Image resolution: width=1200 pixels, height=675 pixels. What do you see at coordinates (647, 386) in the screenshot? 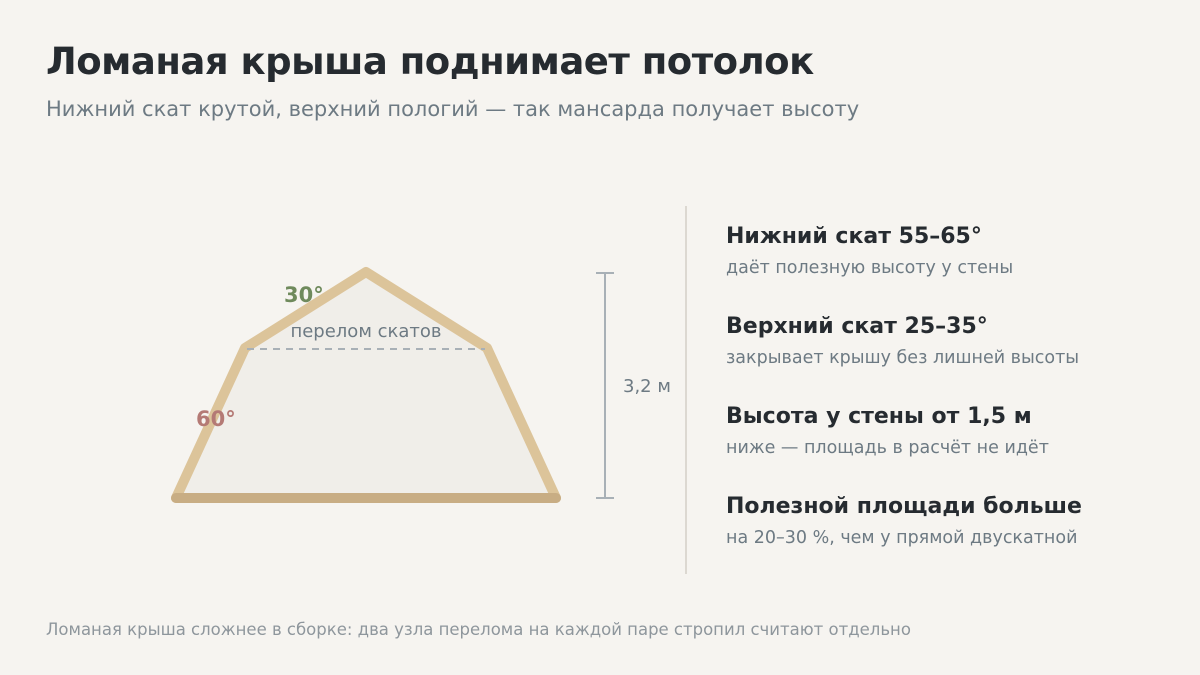
I see `height-label: 3,2 м` at bounding box center [647, 386].